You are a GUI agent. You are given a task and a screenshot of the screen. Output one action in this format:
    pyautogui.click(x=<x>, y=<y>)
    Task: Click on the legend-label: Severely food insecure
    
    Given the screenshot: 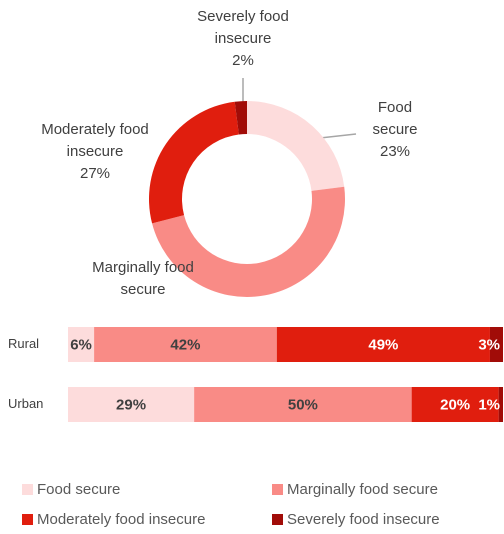 What is the action you would take?
    pyautogui.click(x=363, y=519)
    